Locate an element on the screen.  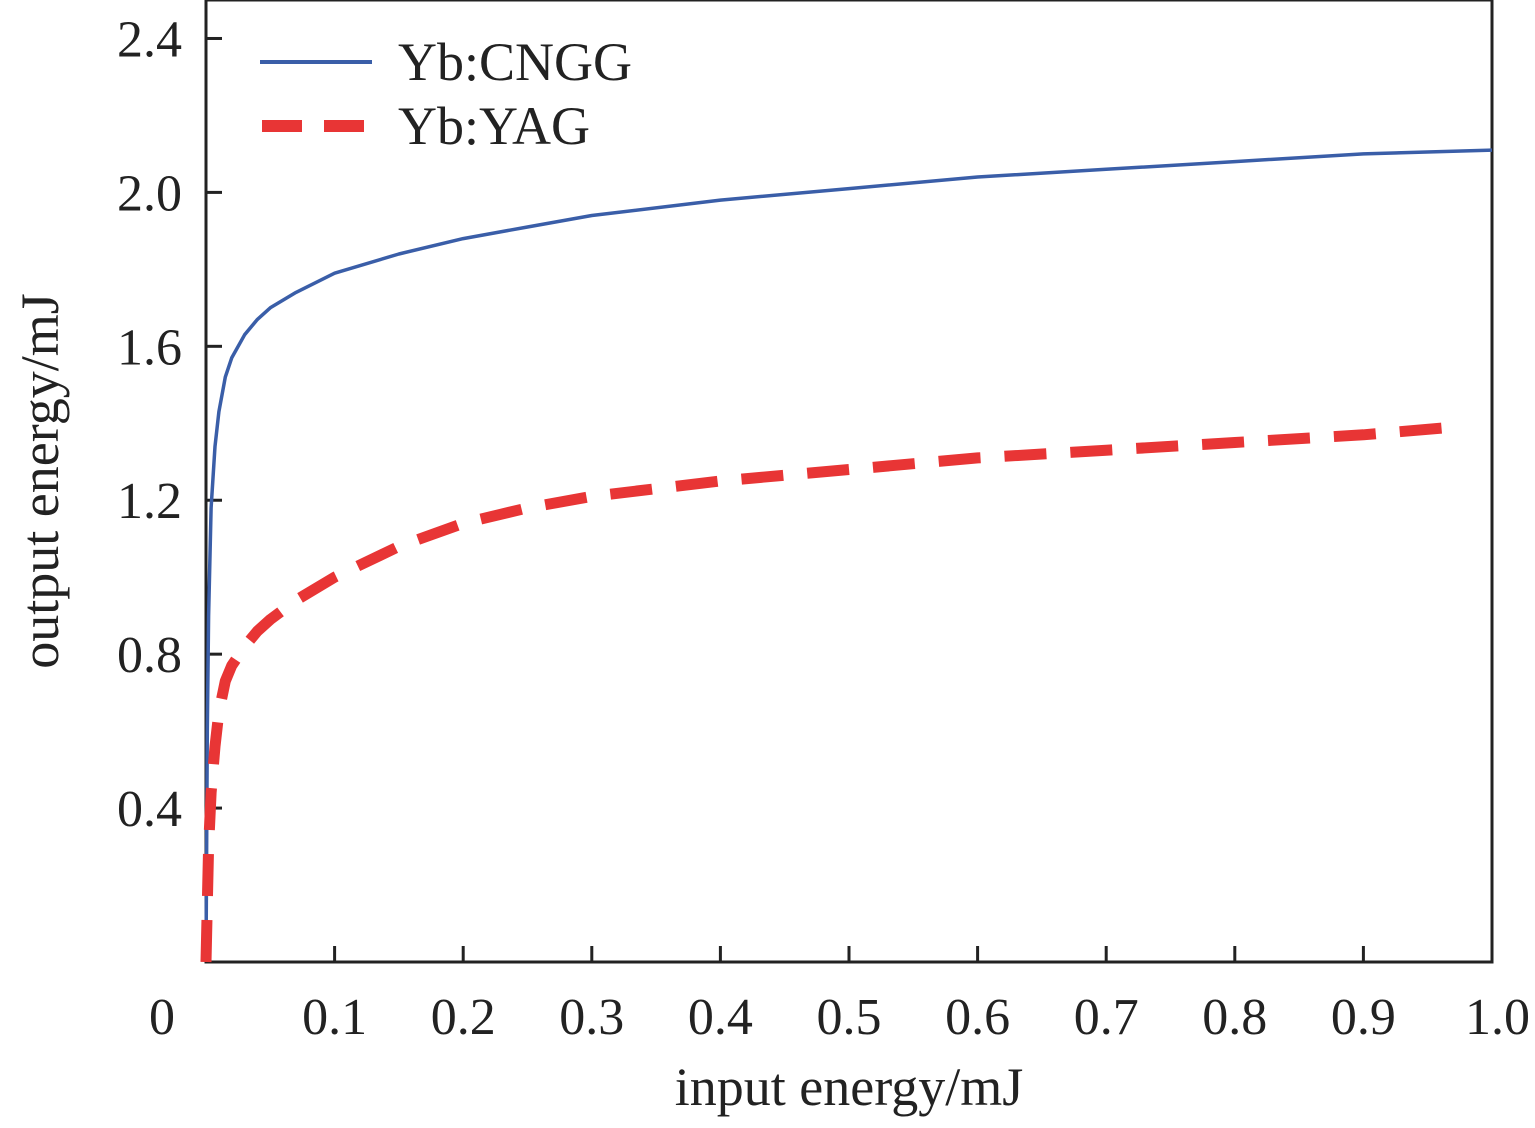
x-tick-label: 0.6 is located at coordinates (977, 1017).